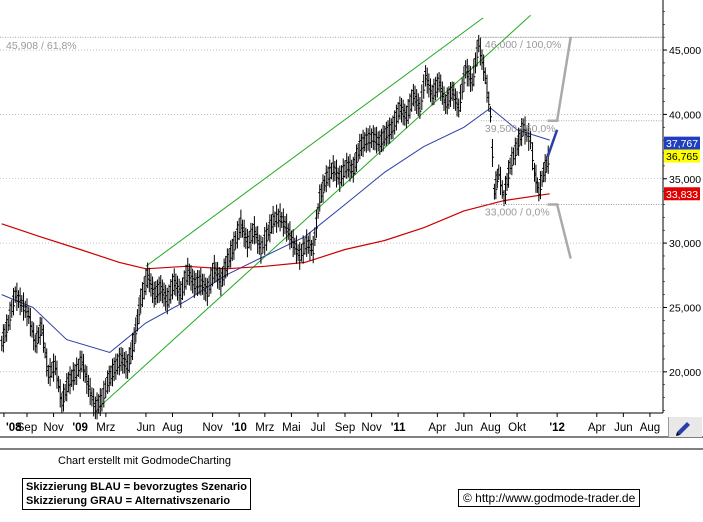 This screenshot has width=703, height=522. I want to click on x-tick-label: '08, so click(14, 428).